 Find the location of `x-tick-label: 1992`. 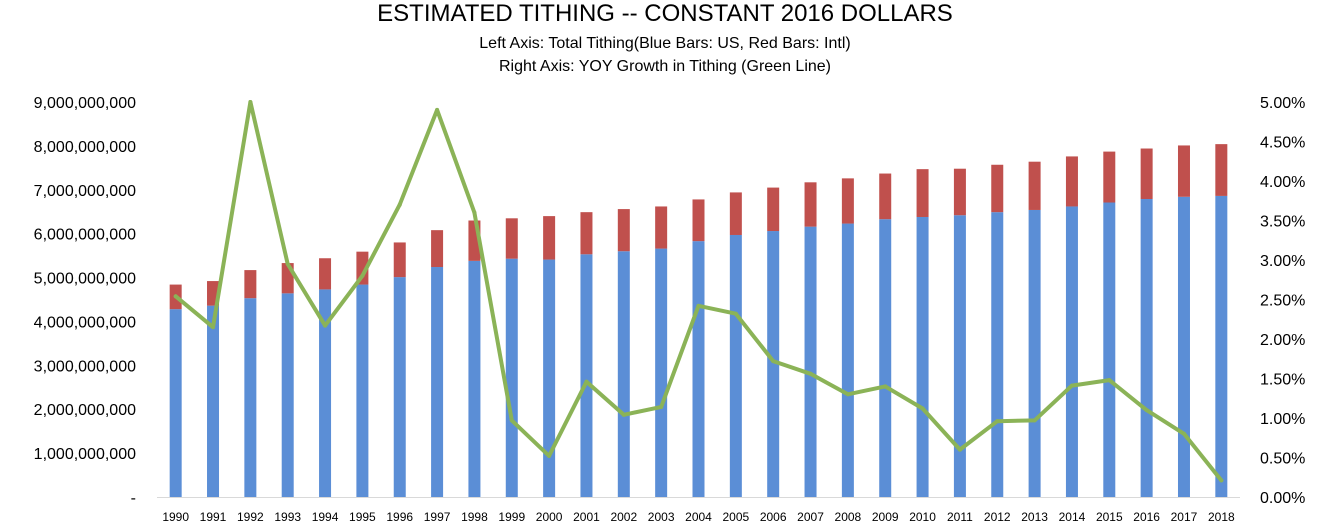

x-tick-label: 1992 is located at coordinates (250, 517).